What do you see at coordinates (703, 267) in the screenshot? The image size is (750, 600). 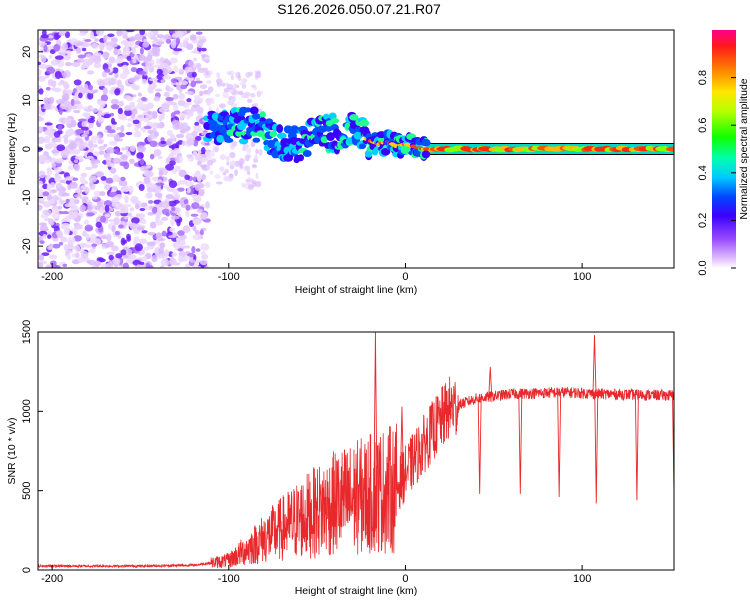 I see `colorbar-tick-label: 0.0` at bounding box center [703, 267].